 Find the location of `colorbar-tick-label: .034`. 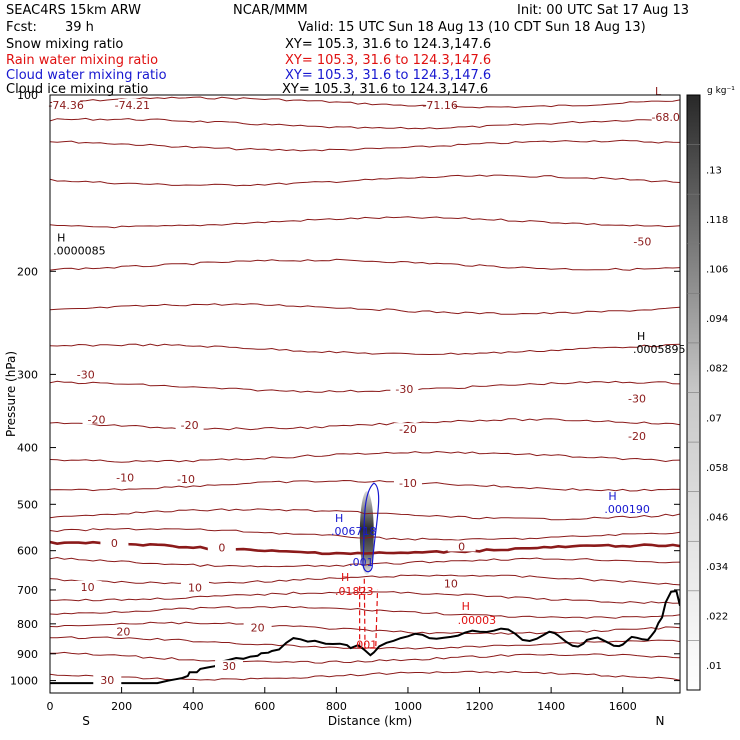

colorbar-tick-label: .034 is located at coordinates (717, 567).